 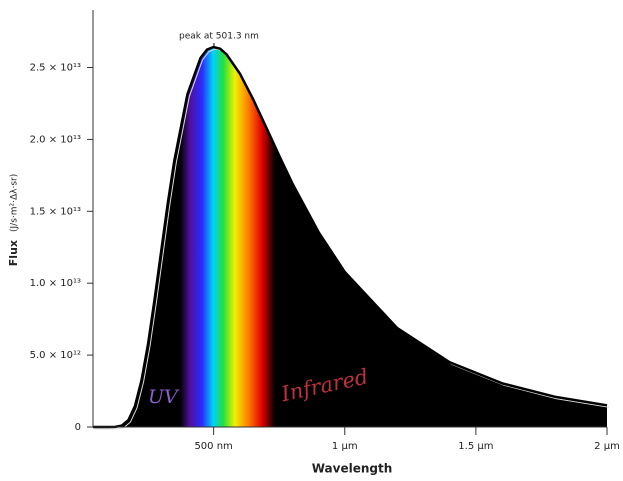 What do you see at coordinates (475, 446) in the screenshot?
I see `x-tick-label: 1.5 µm` at bounding box center [475, 446].